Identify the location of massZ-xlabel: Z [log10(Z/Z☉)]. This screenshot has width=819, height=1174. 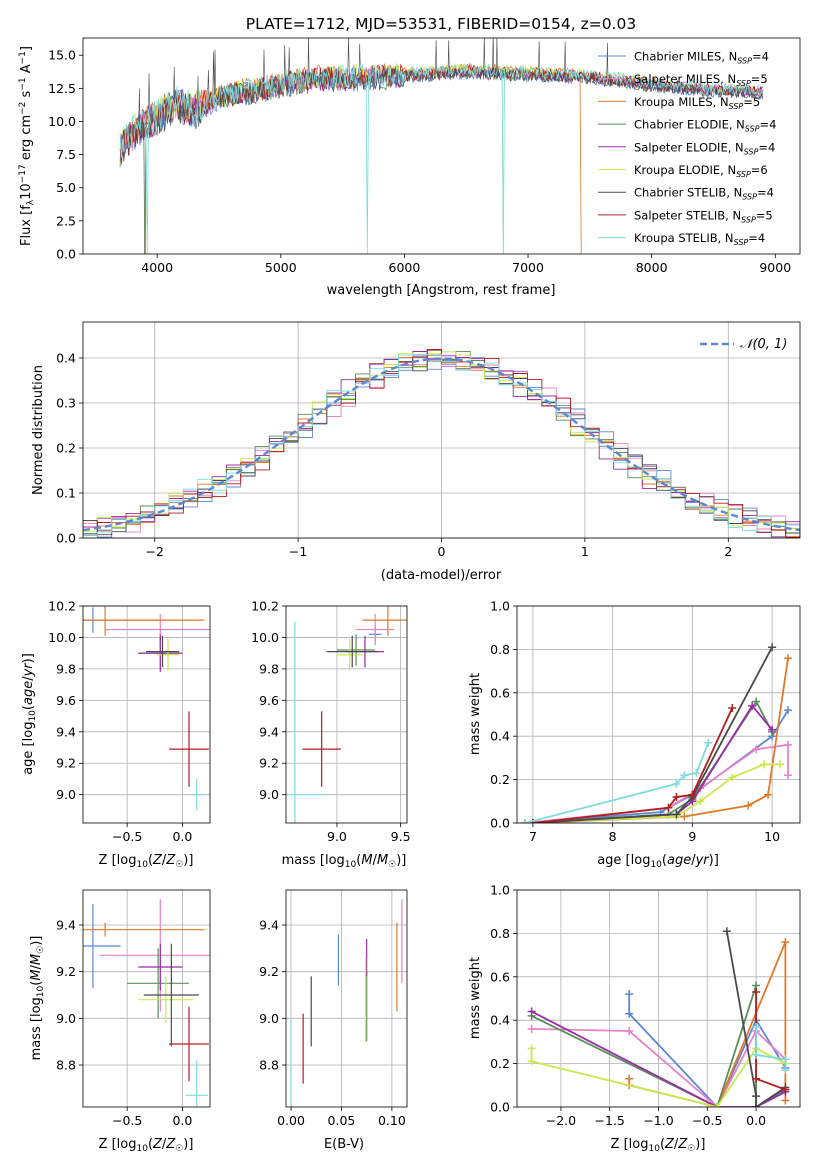
(146, 1145).